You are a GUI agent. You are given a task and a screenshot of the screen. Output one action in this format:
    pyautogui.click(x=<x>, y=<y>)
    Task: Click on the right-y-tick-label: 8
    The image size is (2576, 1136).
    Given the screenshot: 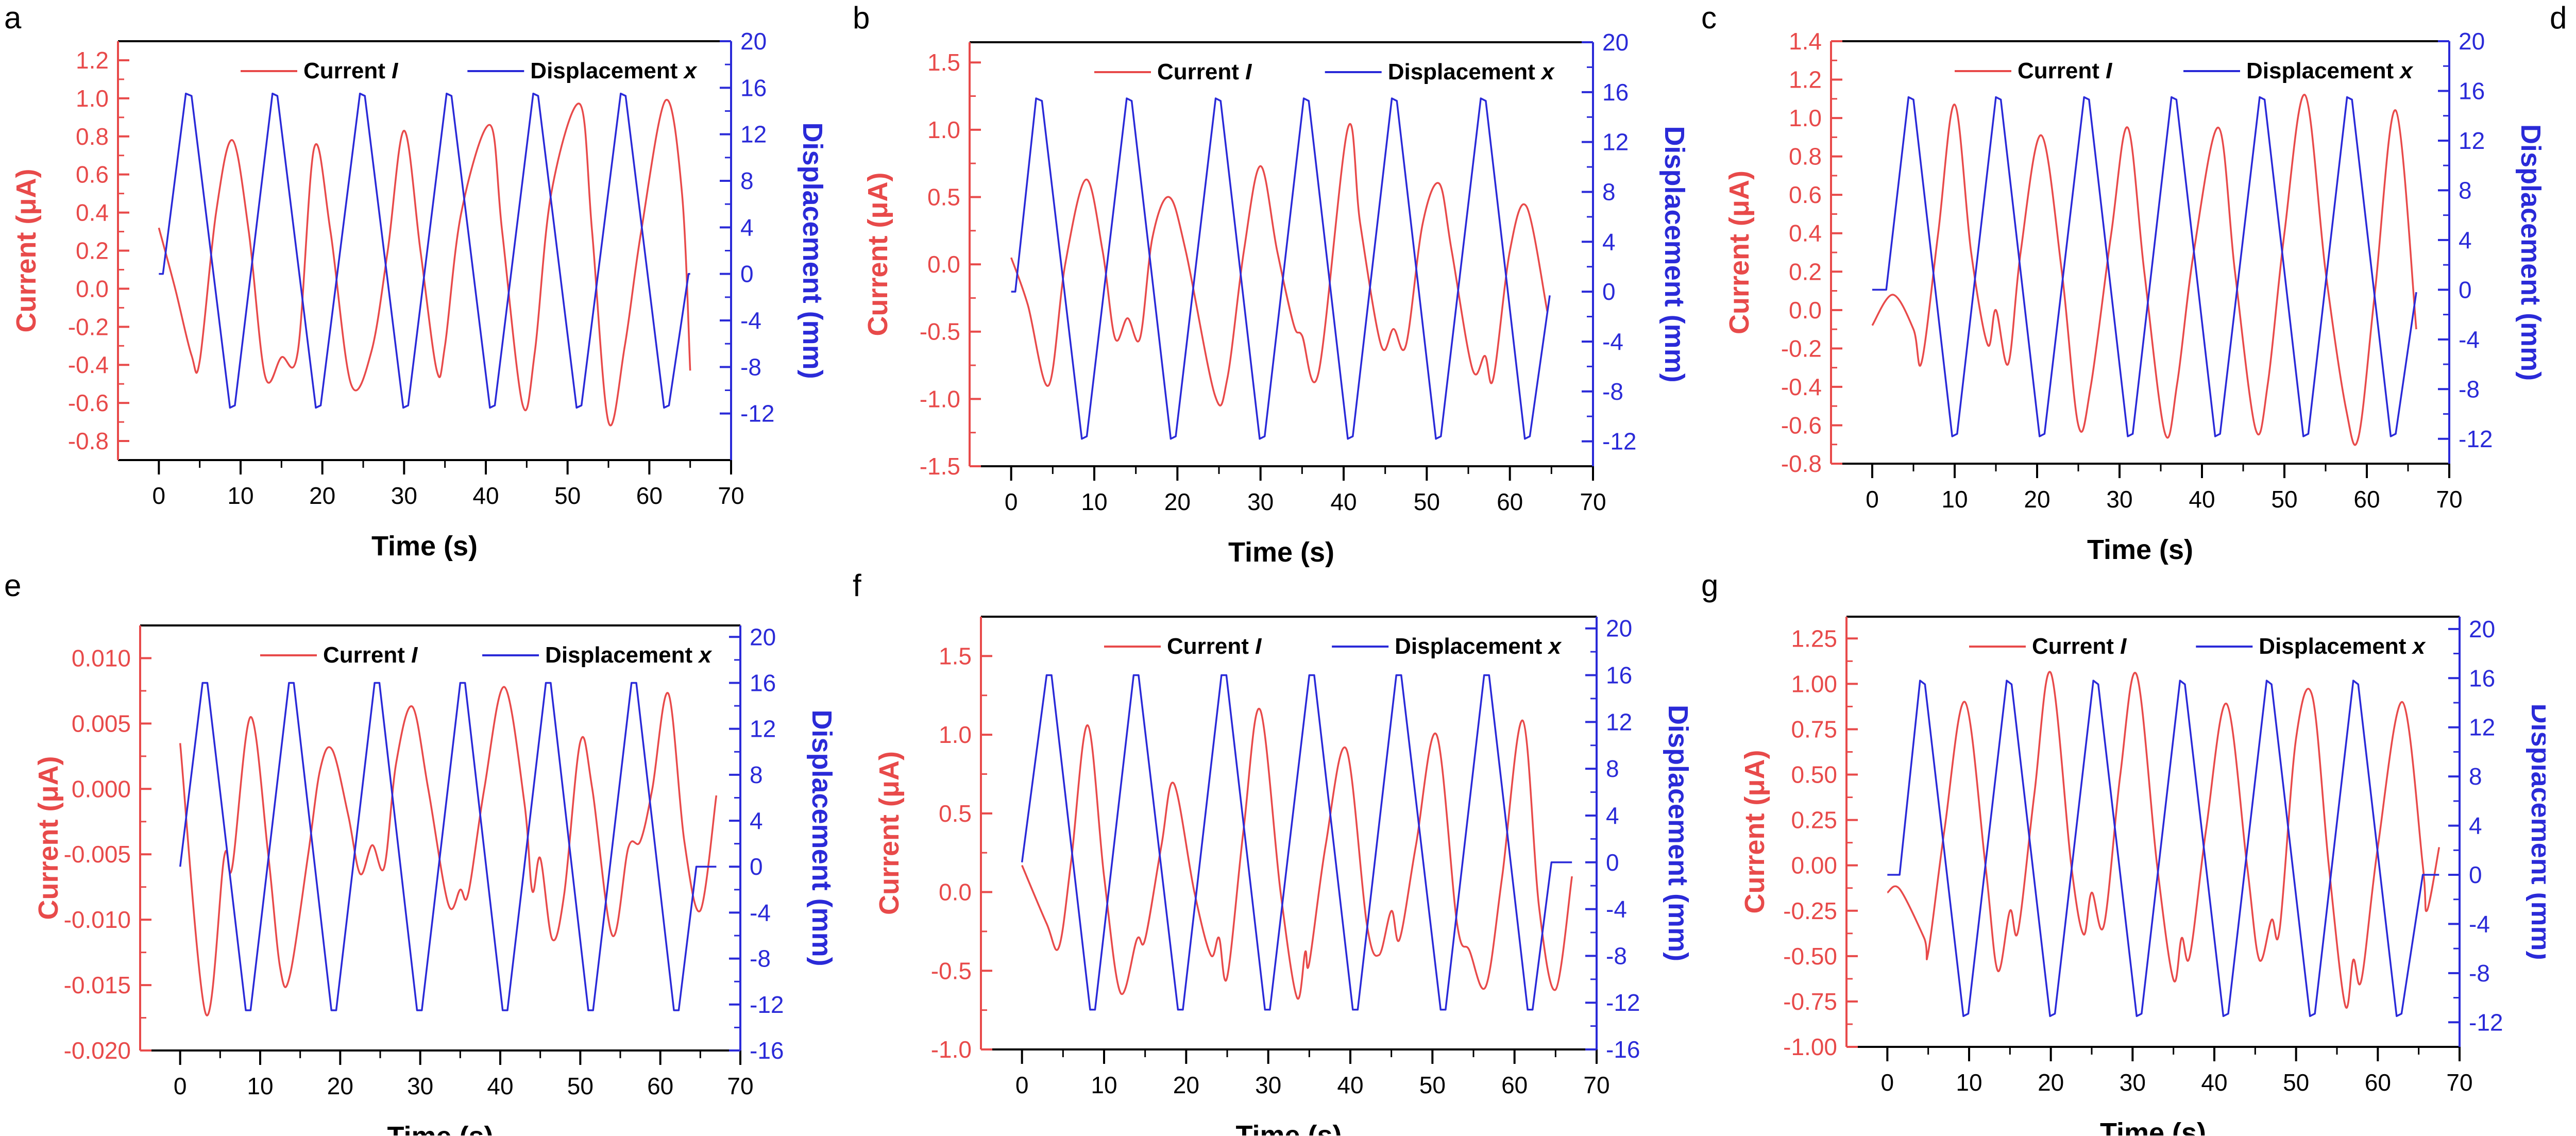 What is the action you would take?
    pyautogui.click(x=756, y=774)
    